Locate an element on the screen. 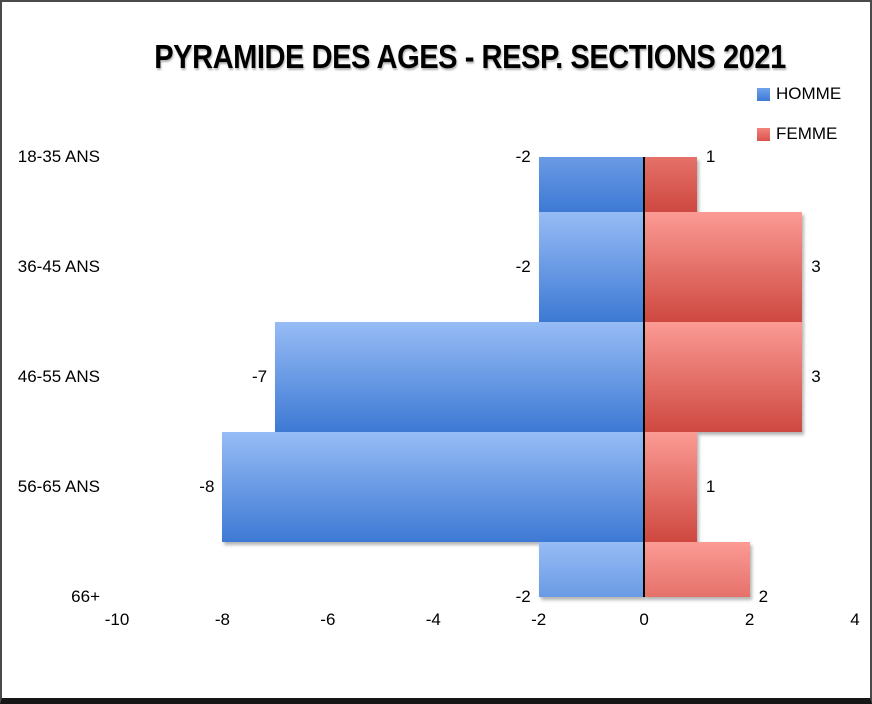  legend-item-femme: FEMME is located at coordinates (799, 134).